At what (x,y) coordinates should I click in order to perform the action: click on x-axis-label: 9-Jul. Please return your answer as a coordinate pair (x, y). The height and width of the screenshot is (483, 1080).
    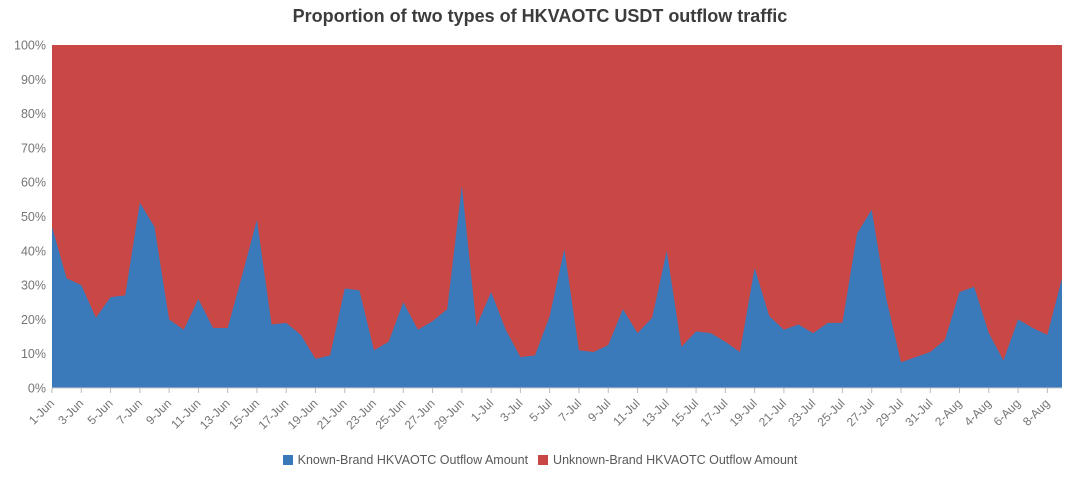
    Looking at the image, I should click on (599, 410).